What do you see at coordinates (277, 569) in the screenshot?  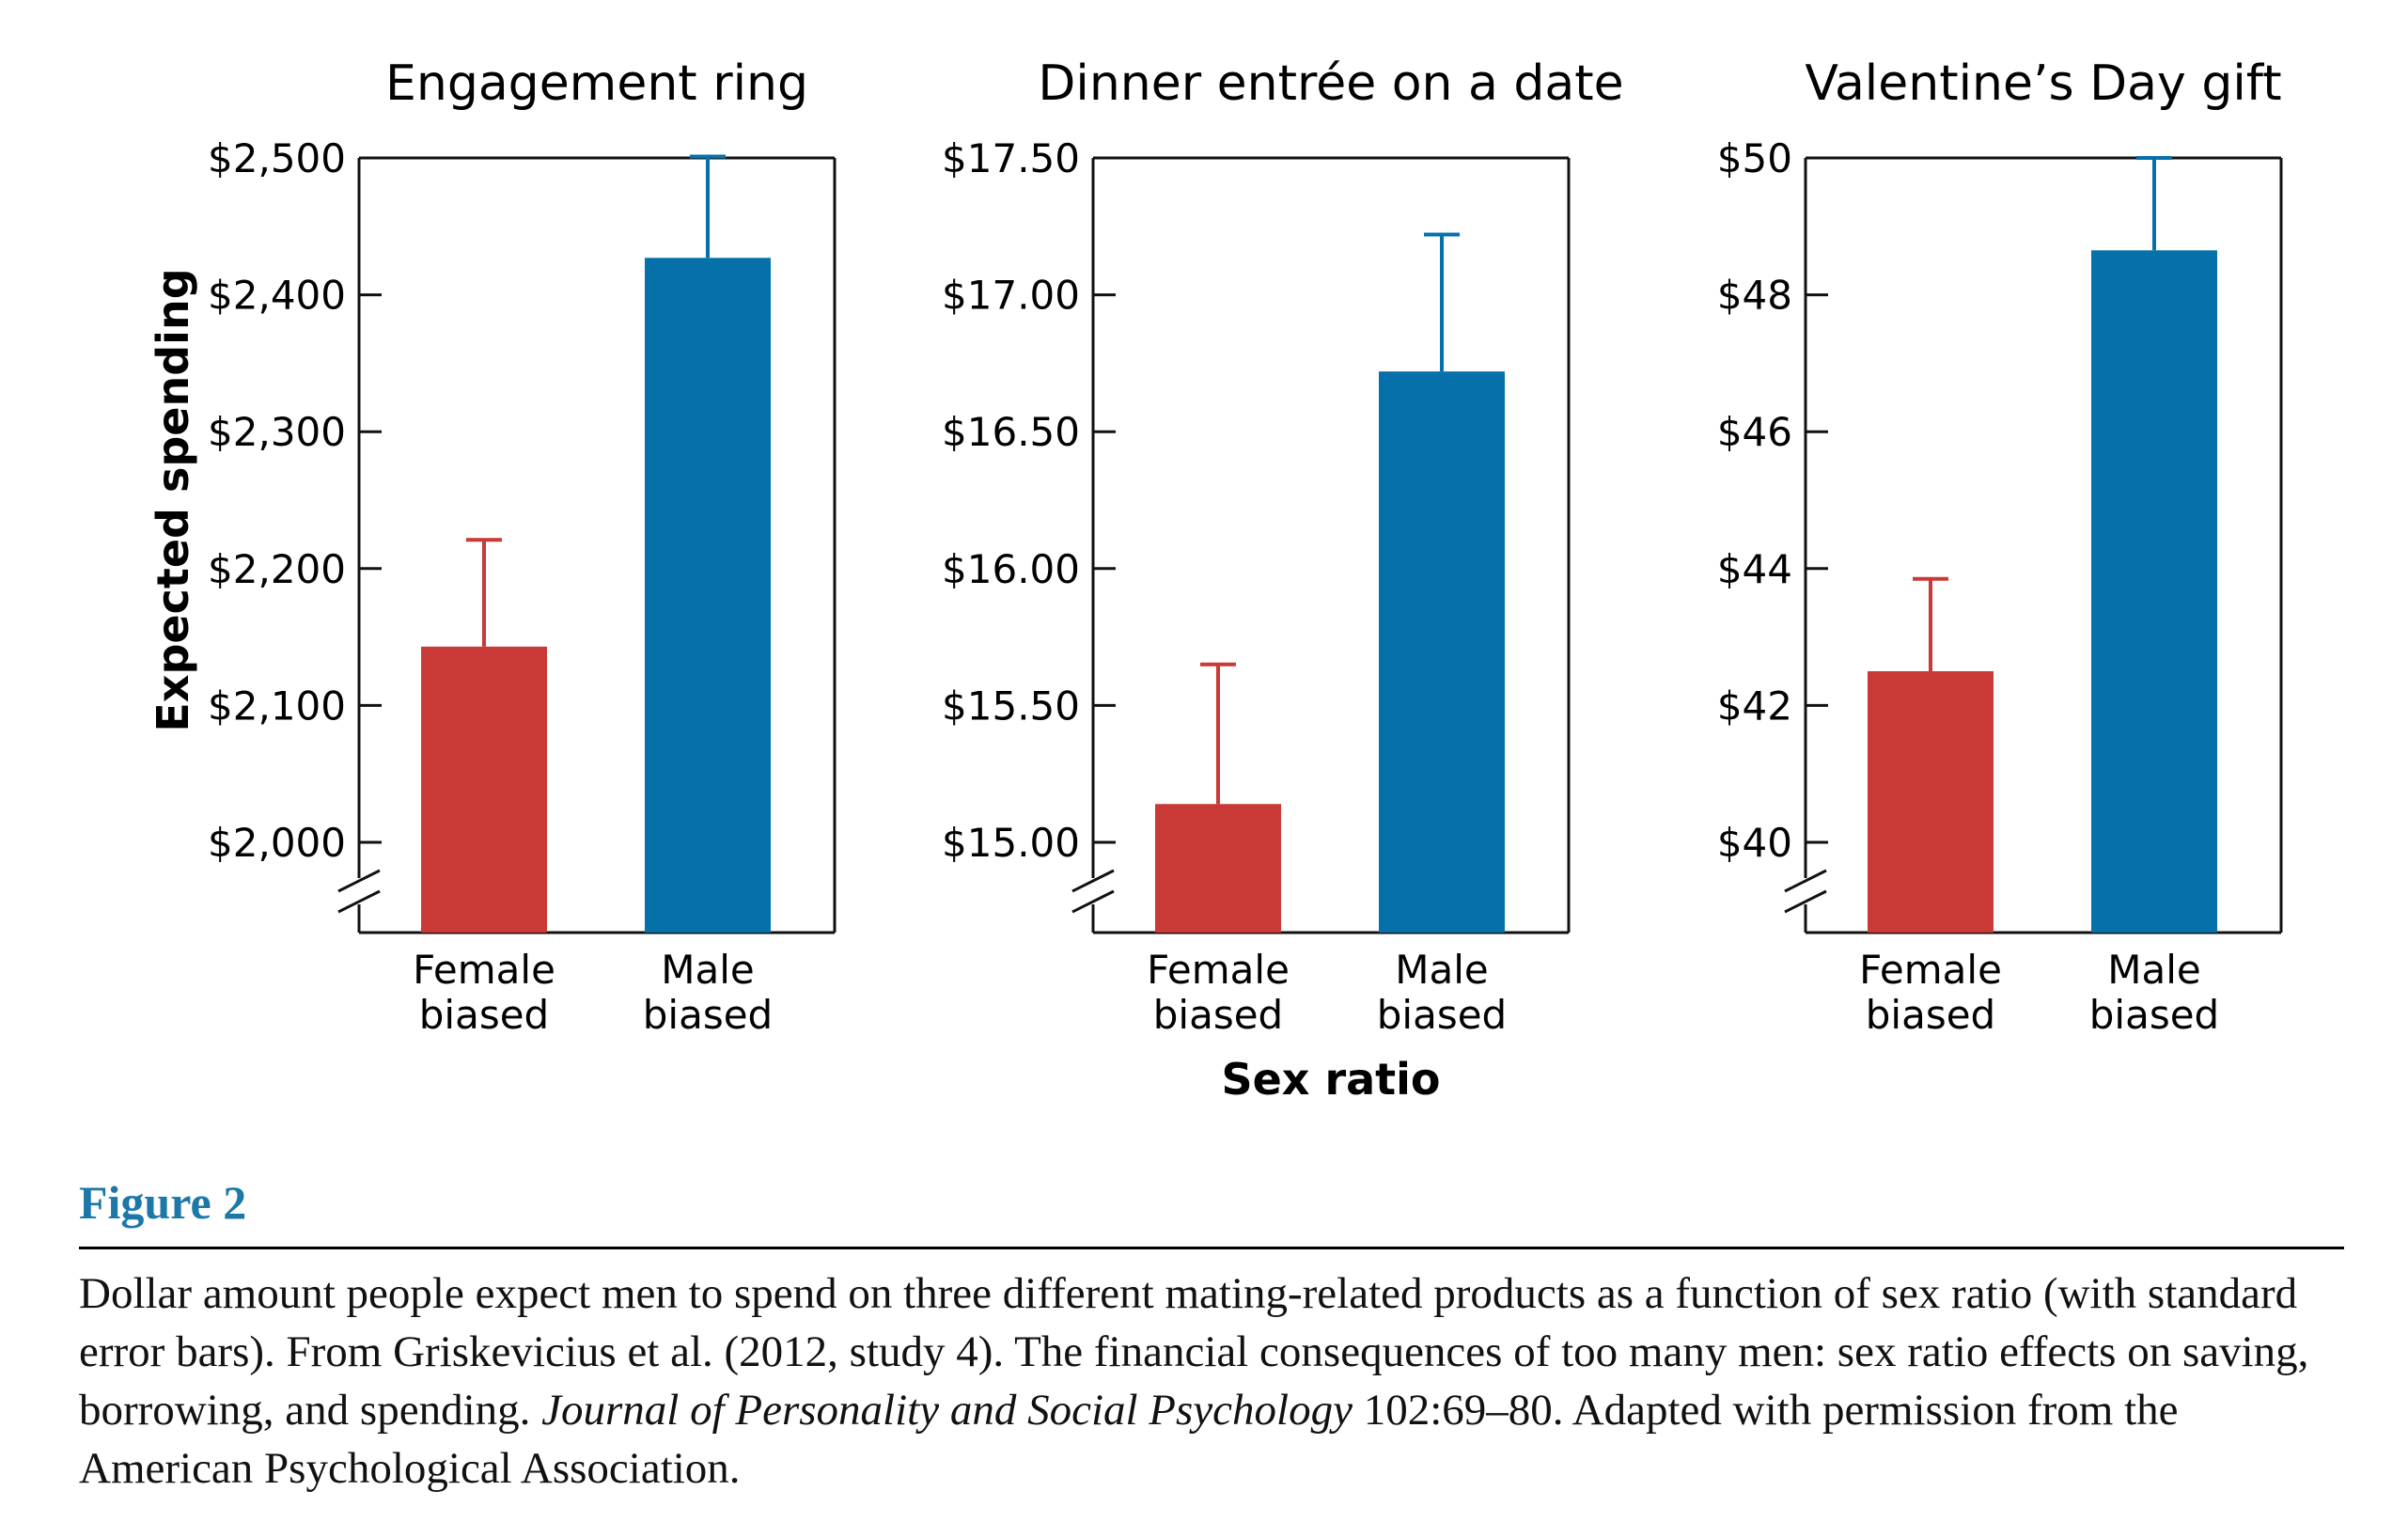 I see `y-tick-label: $2,200` at bounding box center [277, 569].